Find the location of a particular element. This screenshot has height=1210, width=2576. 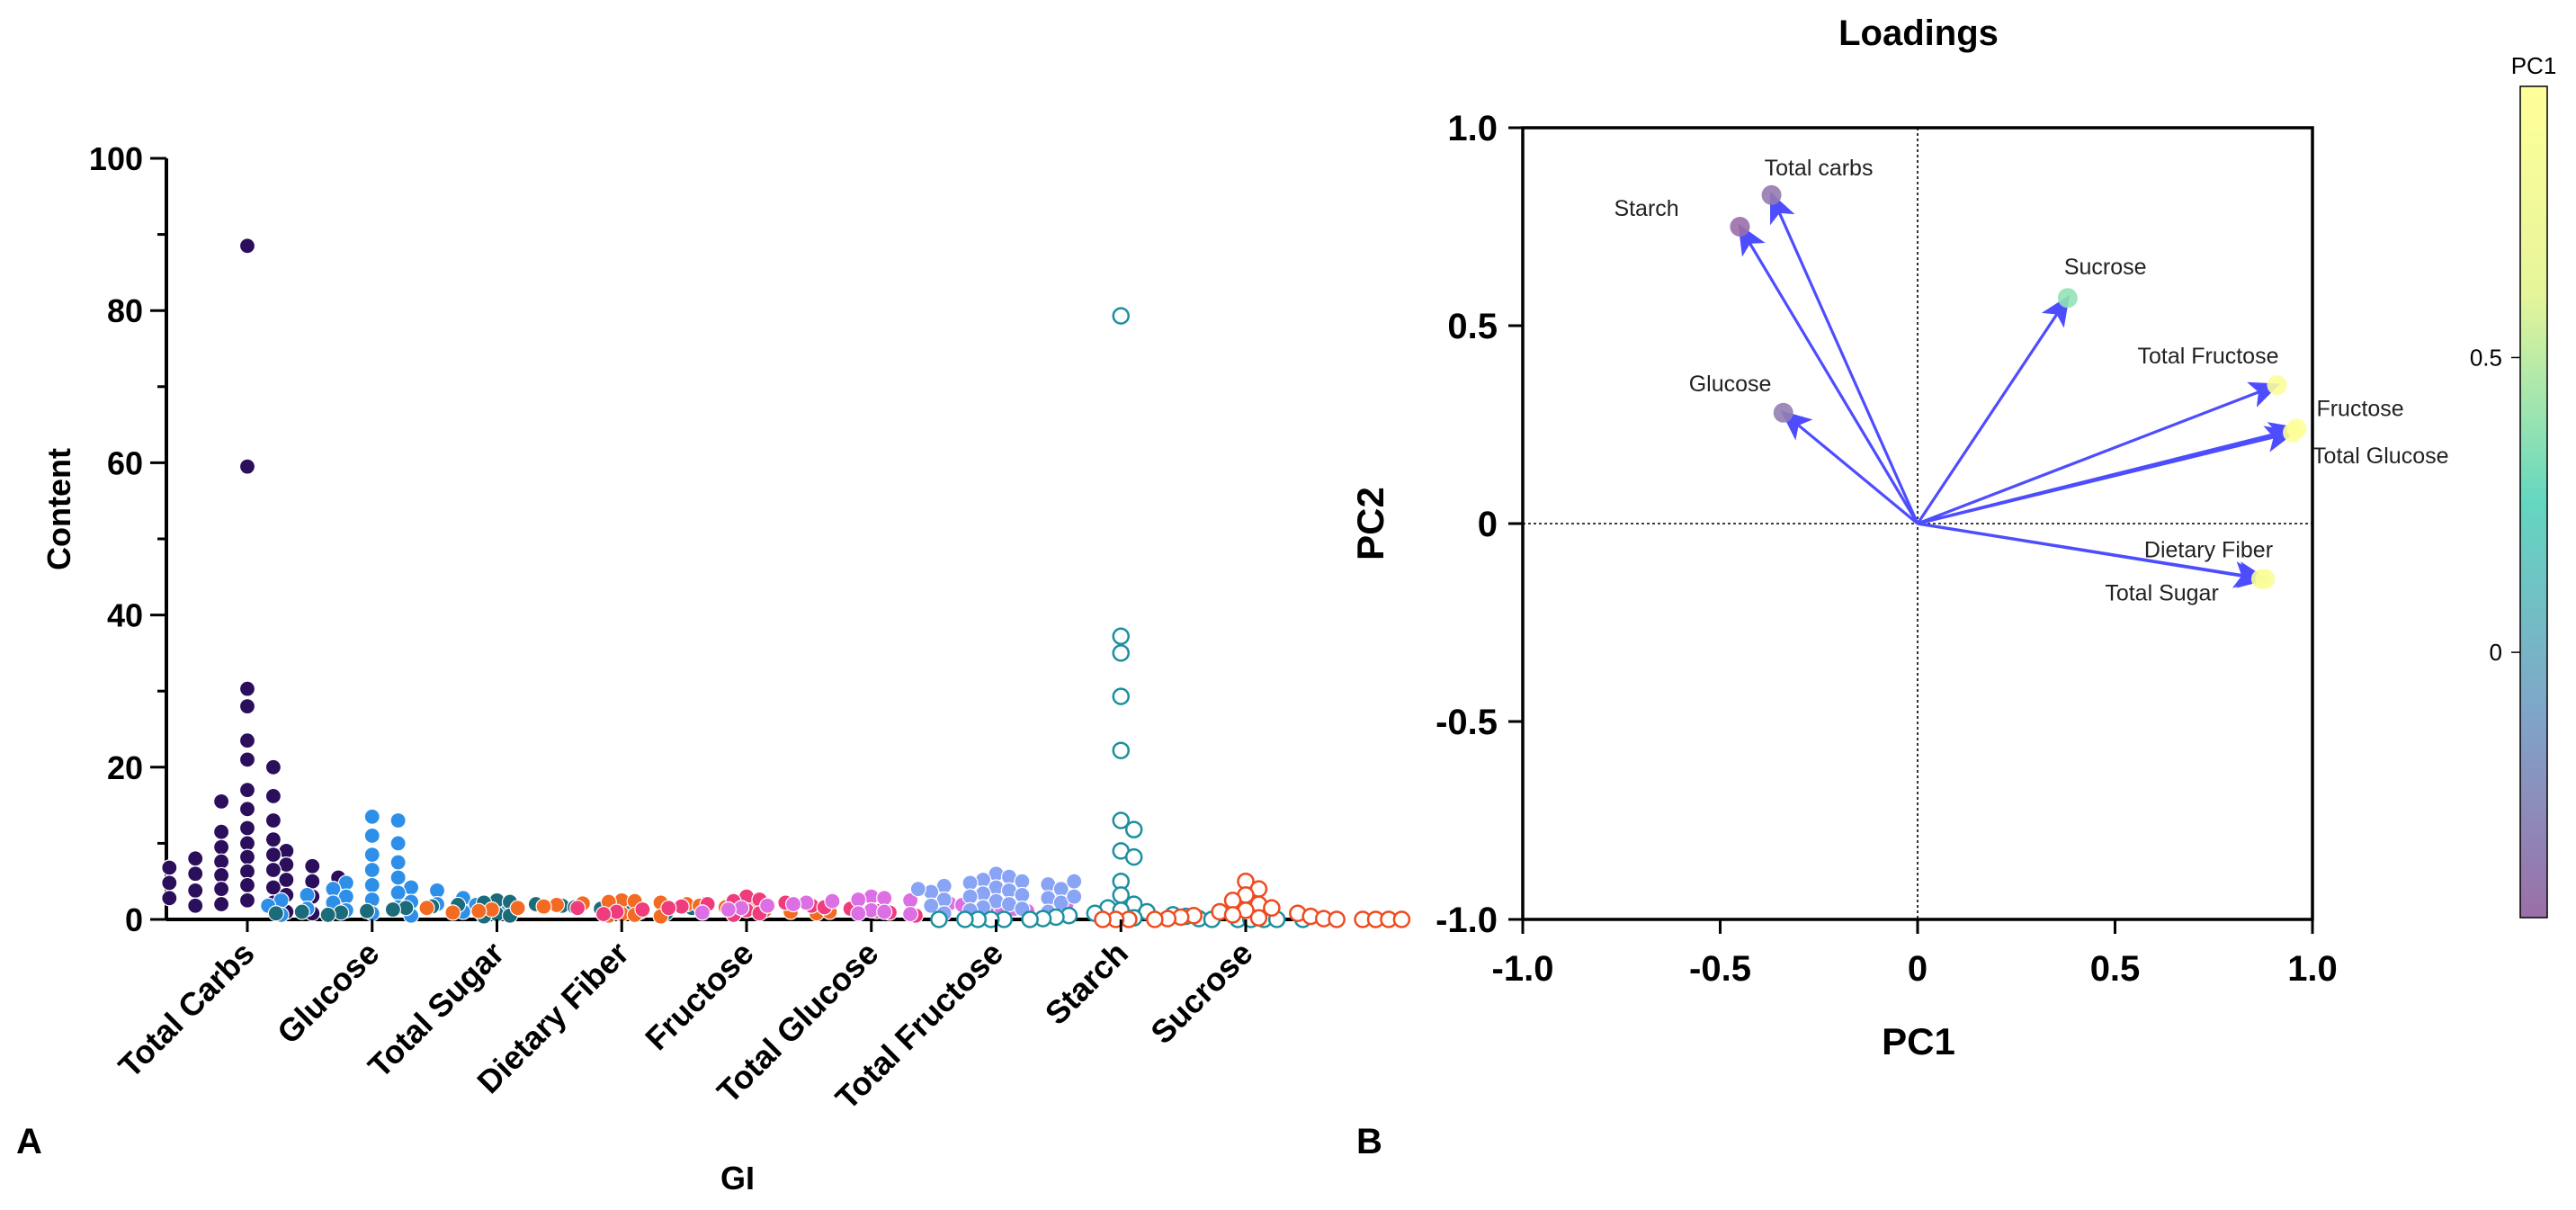

colorbar-tick-label: 0 is located at coordinates (2496, 652).